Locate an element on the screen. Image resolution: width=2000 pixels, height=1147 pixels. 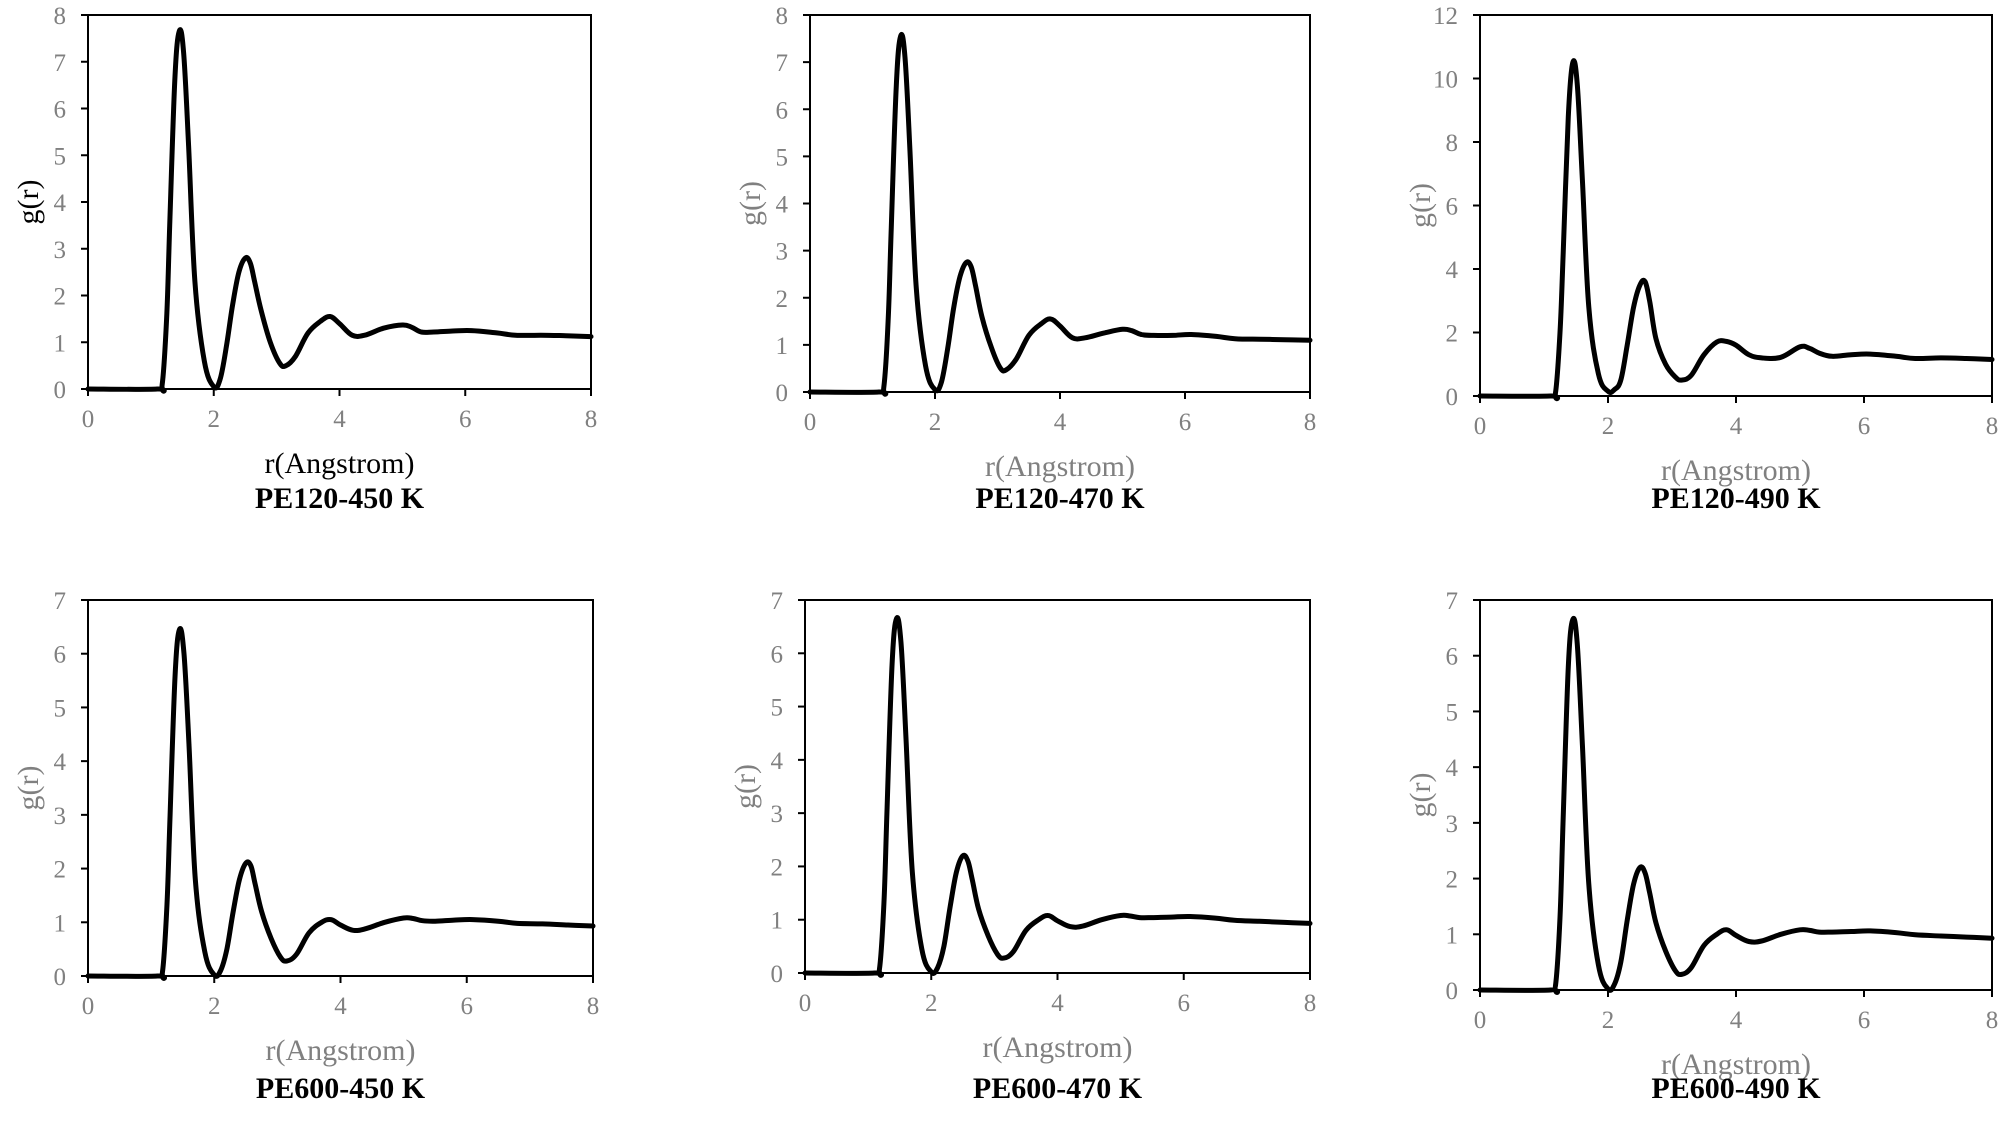
chart-pe600-450-k: 0 1 2 3 4 5 6 7 0 2 4 6 8 r(Angstrom) g(r) is located at coordinates (305, 827).